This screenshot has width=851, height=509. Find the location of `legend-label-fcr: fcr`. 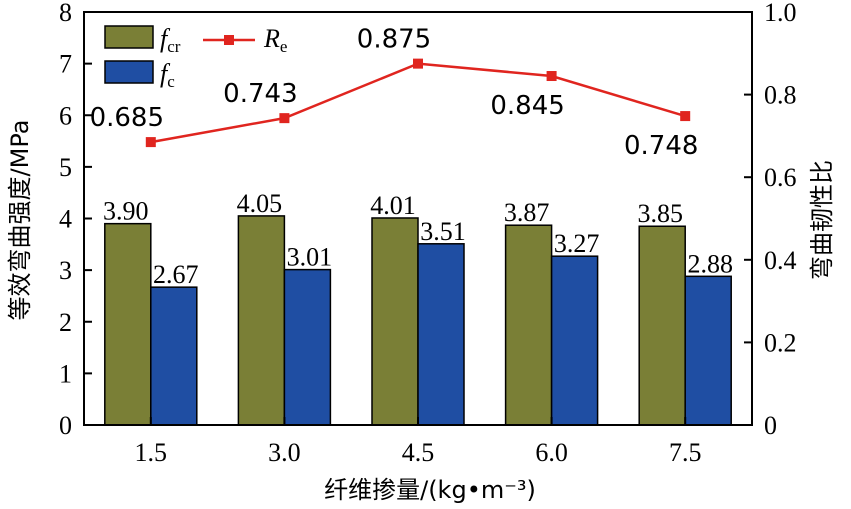

legend-label-fcr: fcr is located at coordinates (170, 40).